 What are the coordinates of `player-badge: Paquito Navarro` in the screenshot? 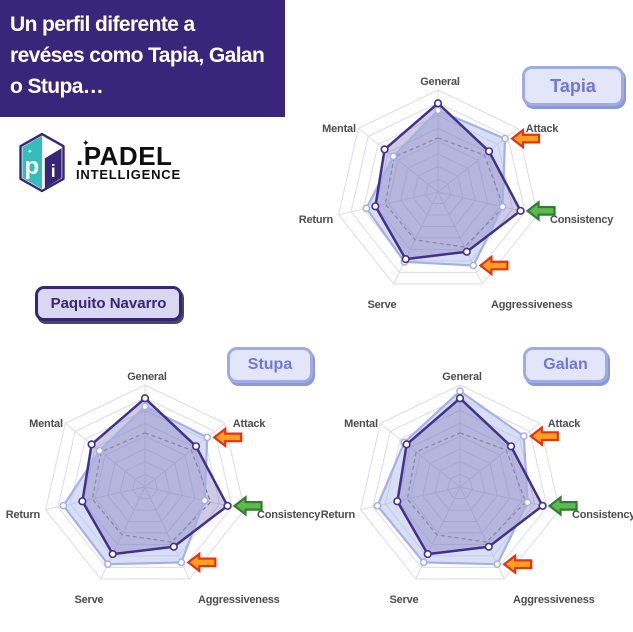 It's located at (108, 303).